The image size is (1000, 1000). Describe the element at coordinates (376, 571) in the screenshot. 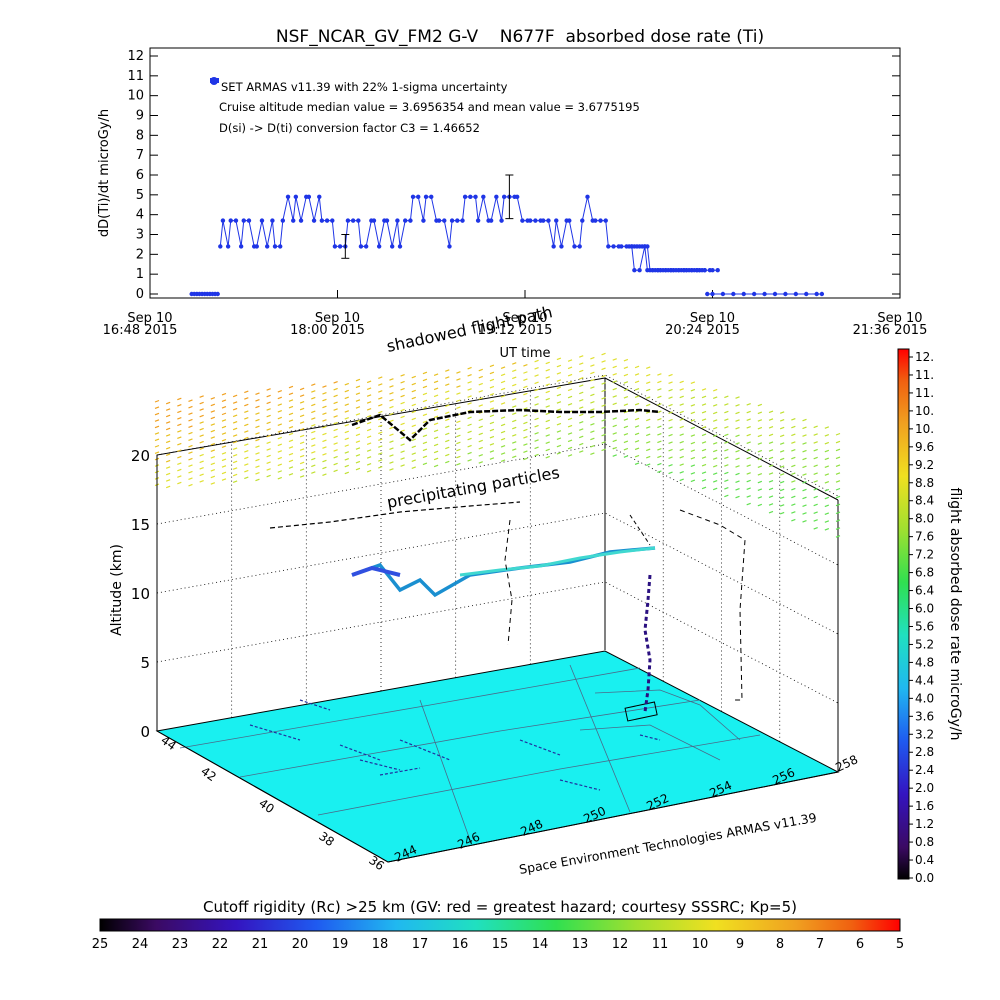

I see `flight-track-colored` at that location.